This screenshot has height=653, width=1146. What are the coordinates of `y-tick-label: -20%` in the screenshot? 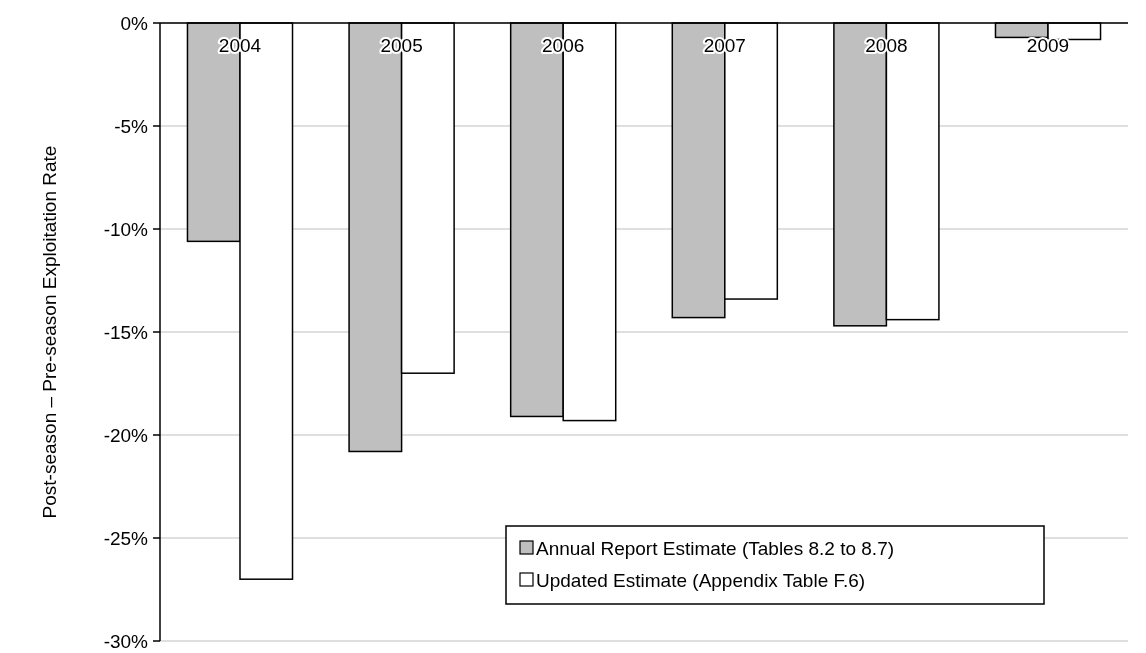 It's located at (126, 435).